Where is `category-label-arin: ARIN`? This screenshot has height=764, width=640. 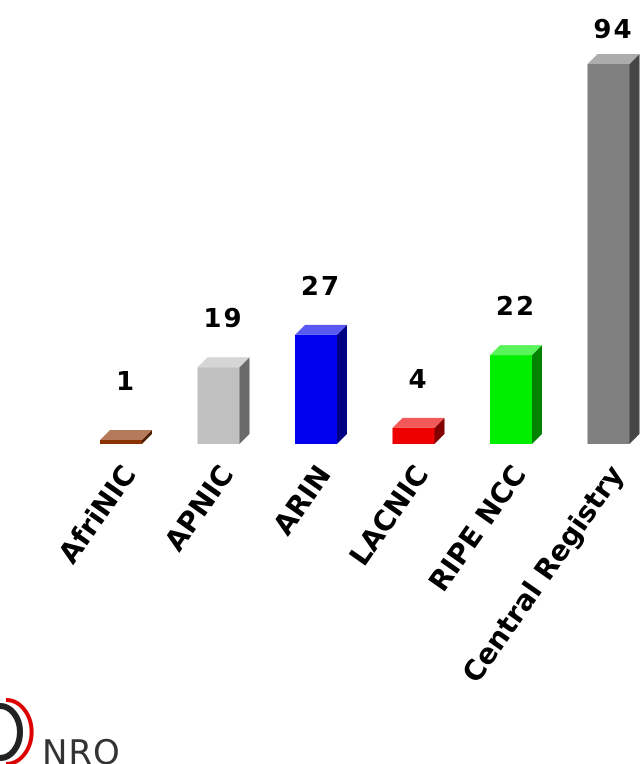
category-label-arin: ARIN is located at coordinates (301, 500).